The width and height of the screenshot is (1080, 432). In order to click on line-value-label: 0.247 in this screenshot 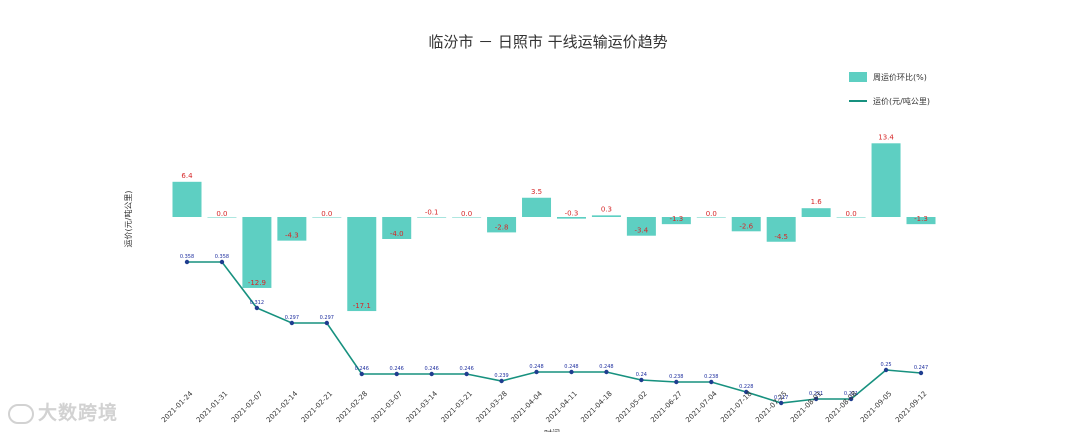, I will do `click(921, 368)`.